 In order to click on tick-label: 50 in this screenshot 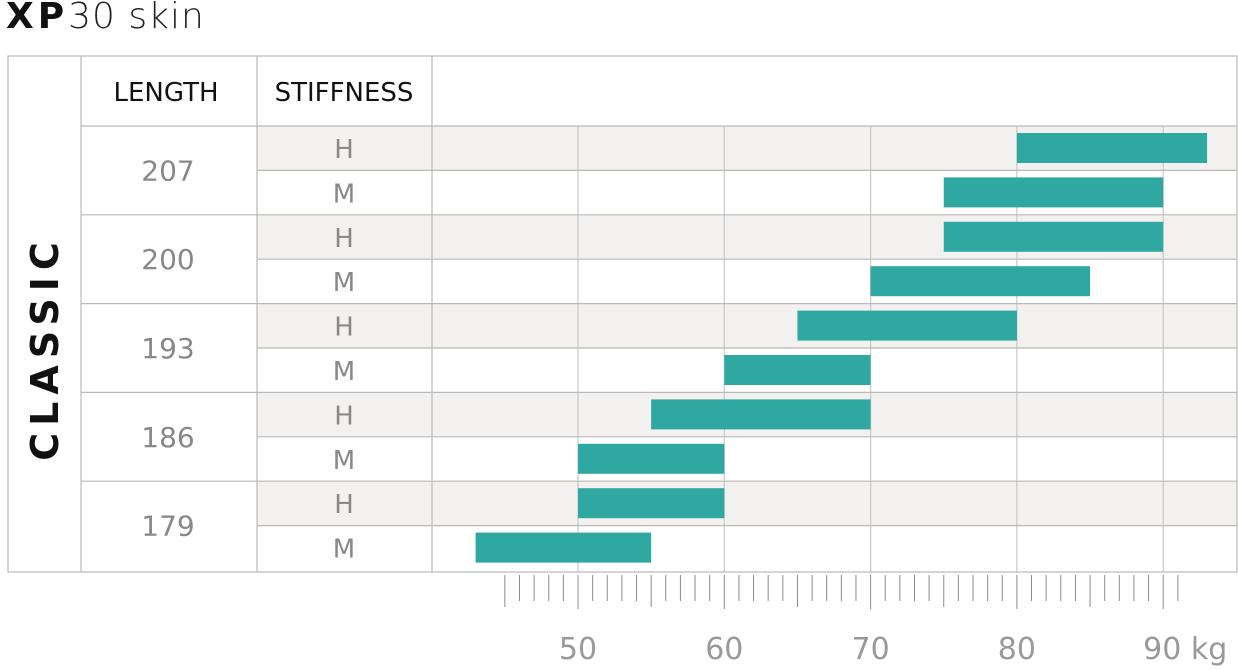, I will do `click(578, 649)`.